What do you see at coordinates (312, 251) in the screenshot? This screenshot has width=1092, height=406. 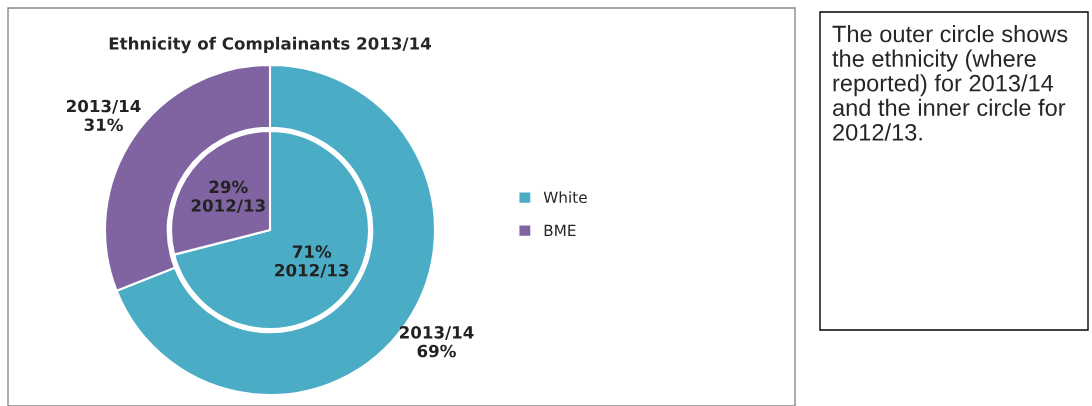 I see `data-label: 71%` at bounding box center [312, 251].